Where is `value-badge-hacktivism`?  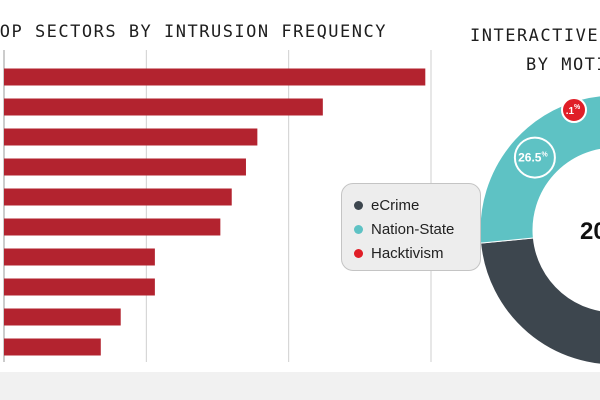 value-badge-hacktivism is located at coordinates (574, 110).